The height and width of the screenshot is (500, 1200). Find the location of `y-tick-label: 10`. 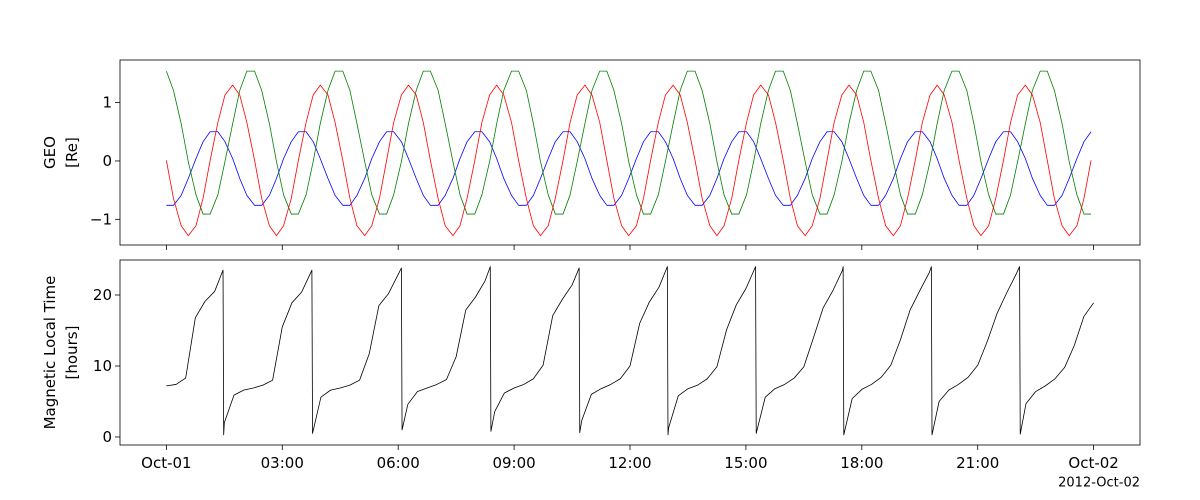

y-tick-label: 10 is located at coordinates (102, 366).